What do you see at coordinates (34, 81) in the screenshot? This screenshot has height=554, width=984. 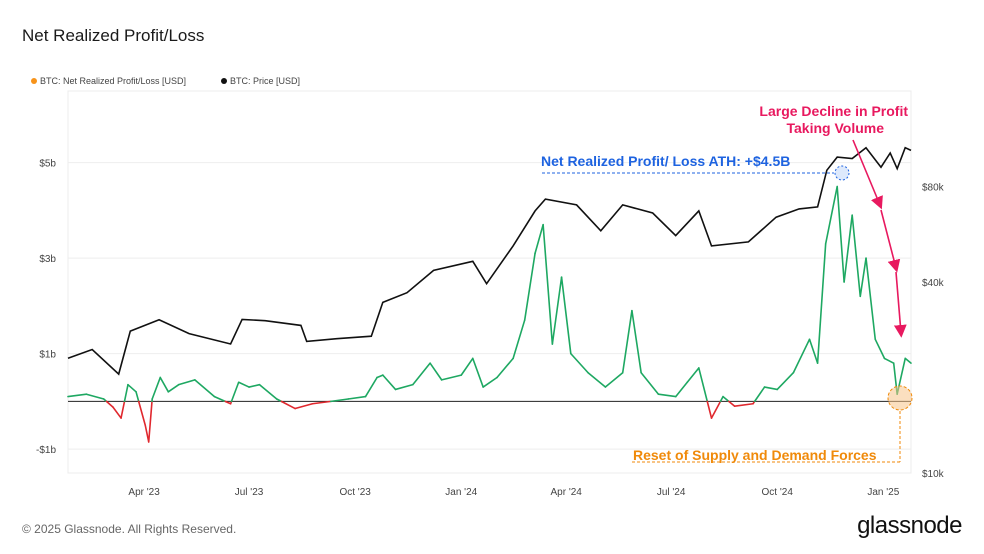 I see `legend-swatch-nrpl` at bounding box center [34, 81].